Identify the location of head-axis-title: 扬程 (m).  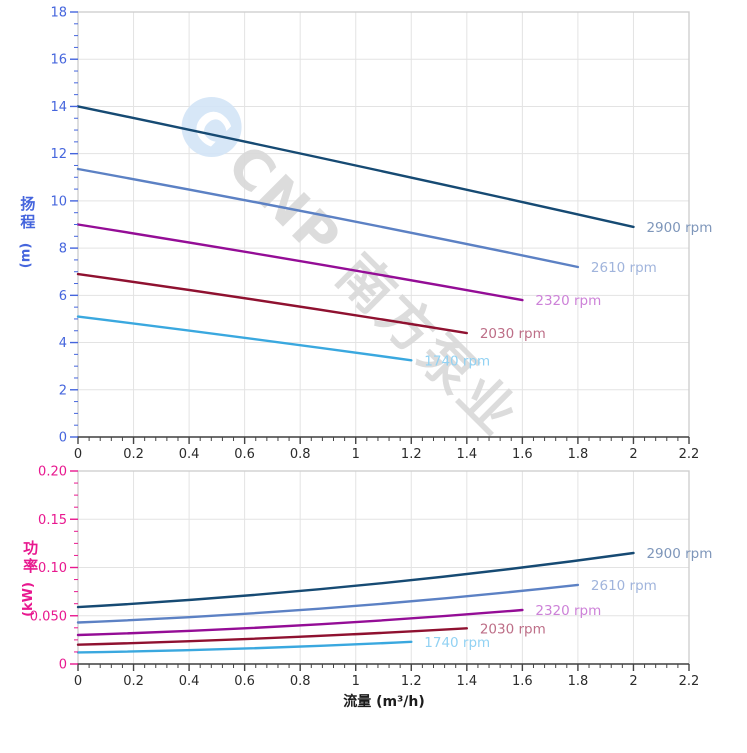
(26, 232).